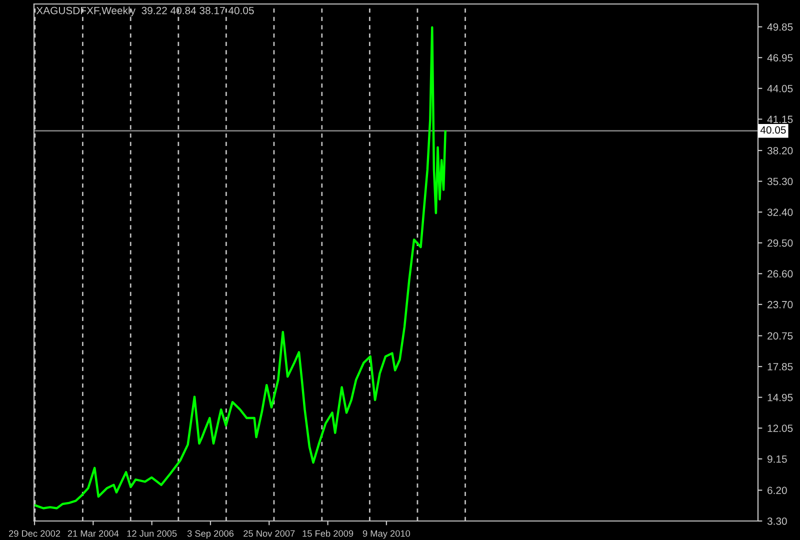 Image resolution: width=800 pixels, height=540 pixels. Describe the element at coordinates (780, 274) in the screenshot. I see `y-tick-label: 26.60` at that location.